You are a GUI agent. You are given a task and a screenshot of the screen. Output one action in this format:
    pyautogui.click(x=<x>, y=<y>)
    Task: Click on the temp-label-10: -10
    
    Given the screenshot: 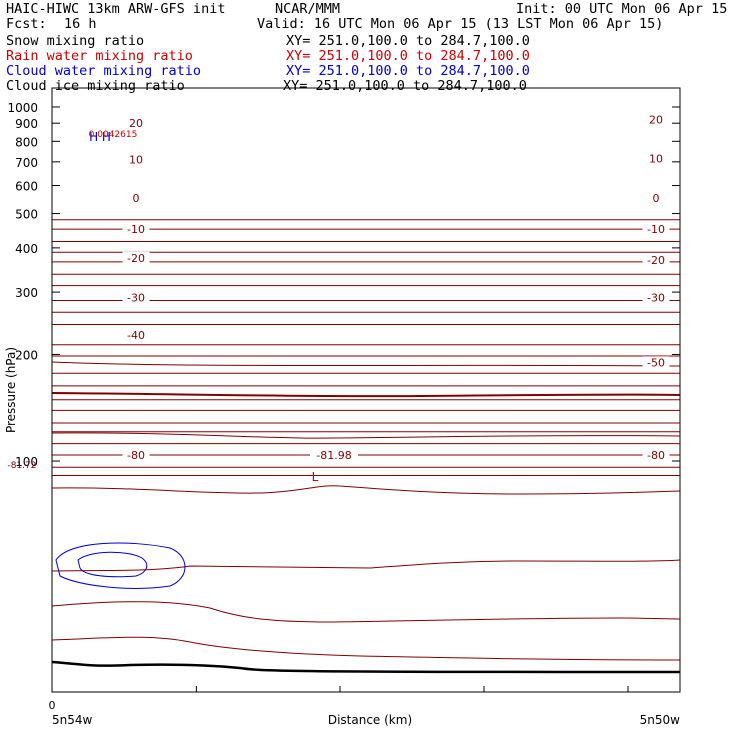 What is the action you would take?
    pyautogui.click(x=656, y=229)
    